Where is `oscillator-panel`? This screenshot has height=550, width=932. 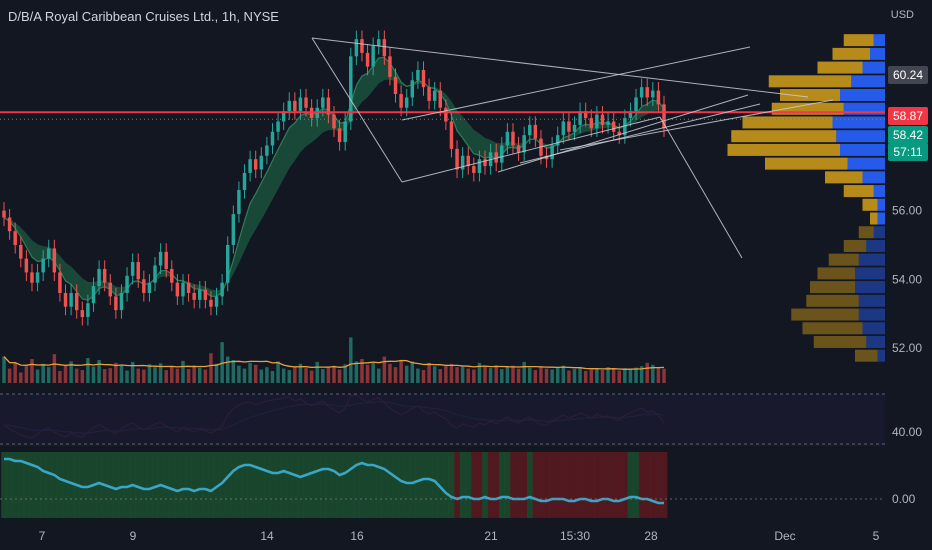
oscillator-panel is located at coordinates (334, 485).